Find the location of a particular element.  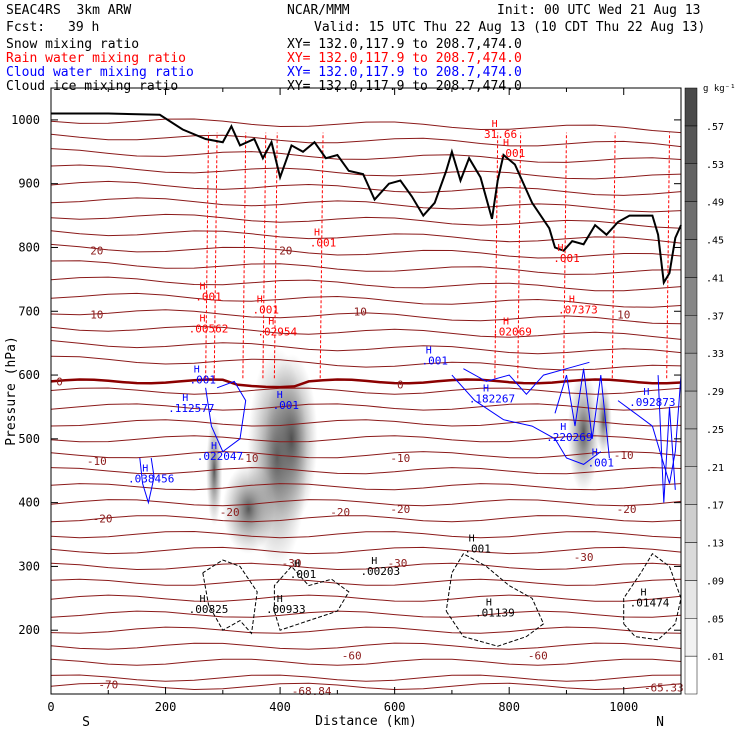

snow-max-value: .001 is located at coordinates (477, 548).